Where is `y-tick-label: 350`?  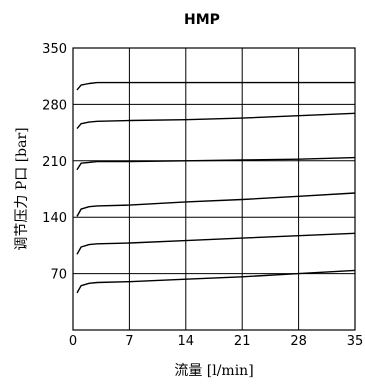 y-tick-label: 350 is located at coordinates (54, 49).